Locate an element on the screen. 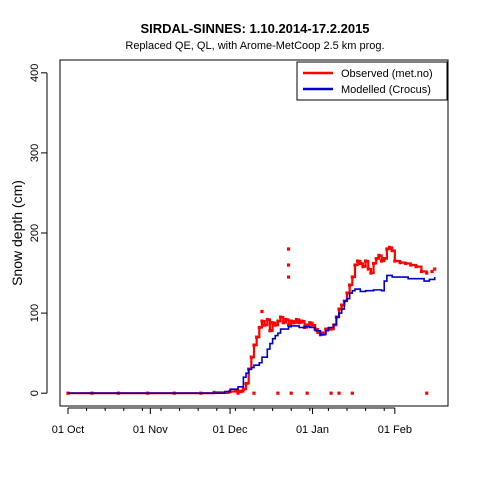  x-tick-label: 01 Nov is located at coordinates (150, 430).